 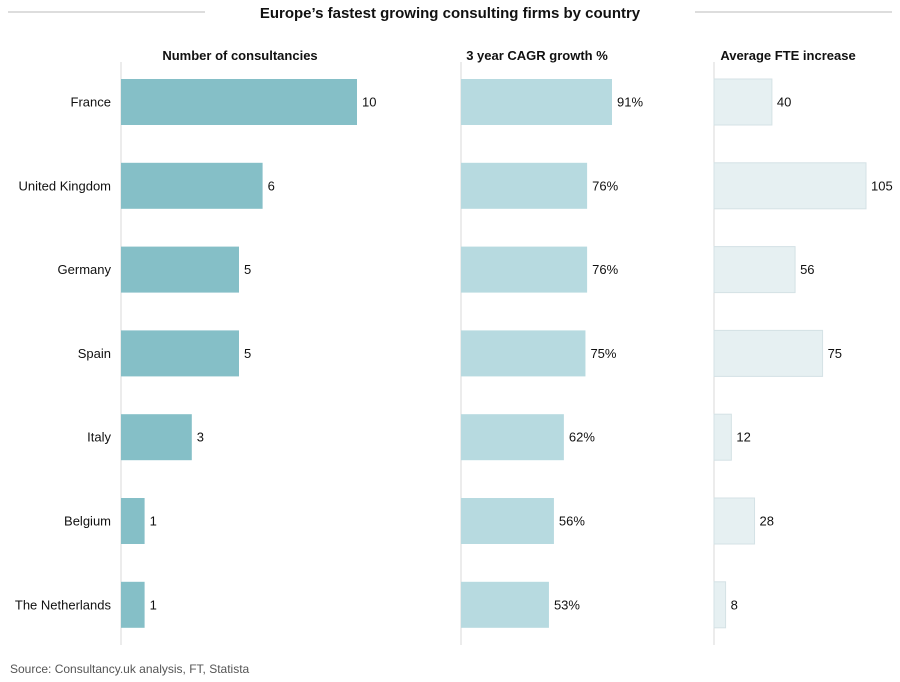 What do you see at coordinates (271, 185) in the screenshot?
I see `data-label: 6` at bounding box center [271, 185].